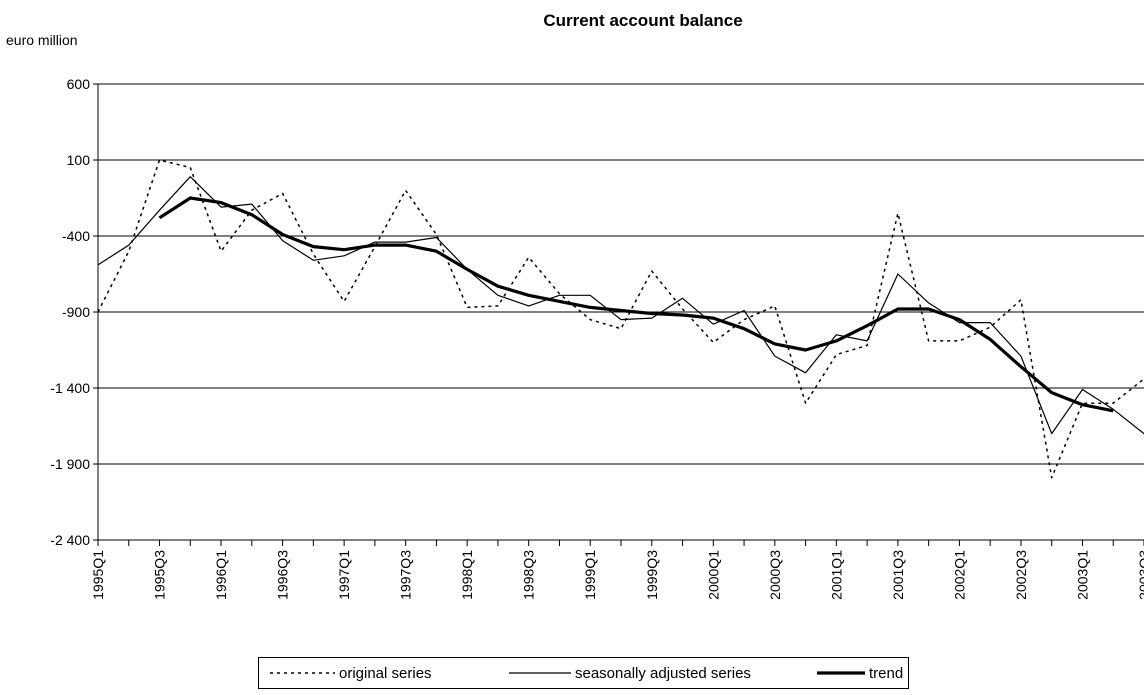 The image size is (1144, 695). I want to click on x-tick-label: 1996Q1, so click(221, 575).